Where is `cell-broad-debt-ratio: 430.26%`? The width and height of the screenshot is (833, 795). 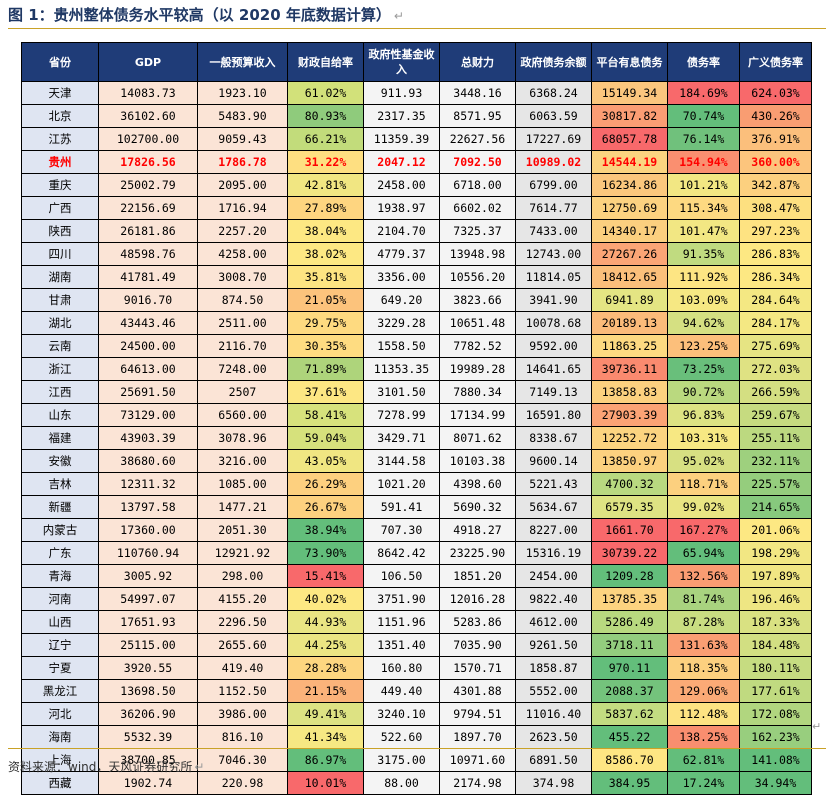
cell-broad-debt-ratio: 430.26% is located at coordinates (775, 116).